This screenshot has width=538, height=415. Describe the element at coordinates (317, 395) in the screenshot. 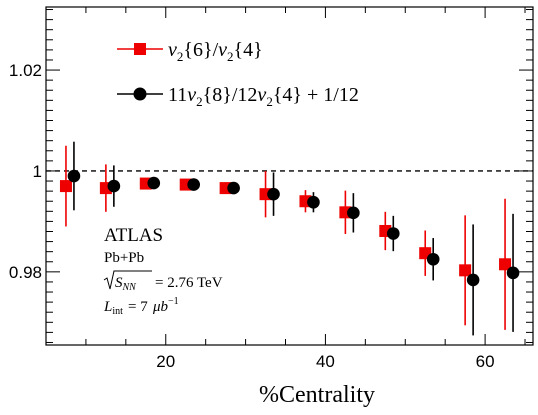

I see `x-axis-title: %Centrality` at that location.